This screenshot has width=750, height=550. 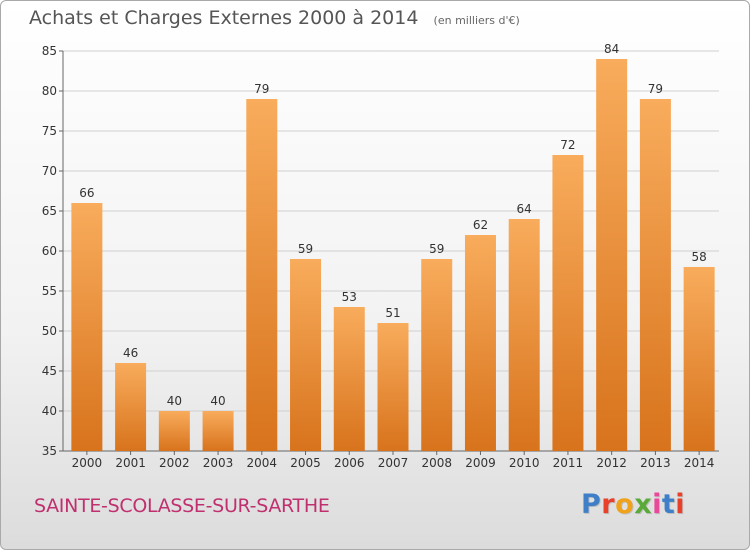 I want to click on x-tick-label-2003: 2003, so click(x=218, y=463).